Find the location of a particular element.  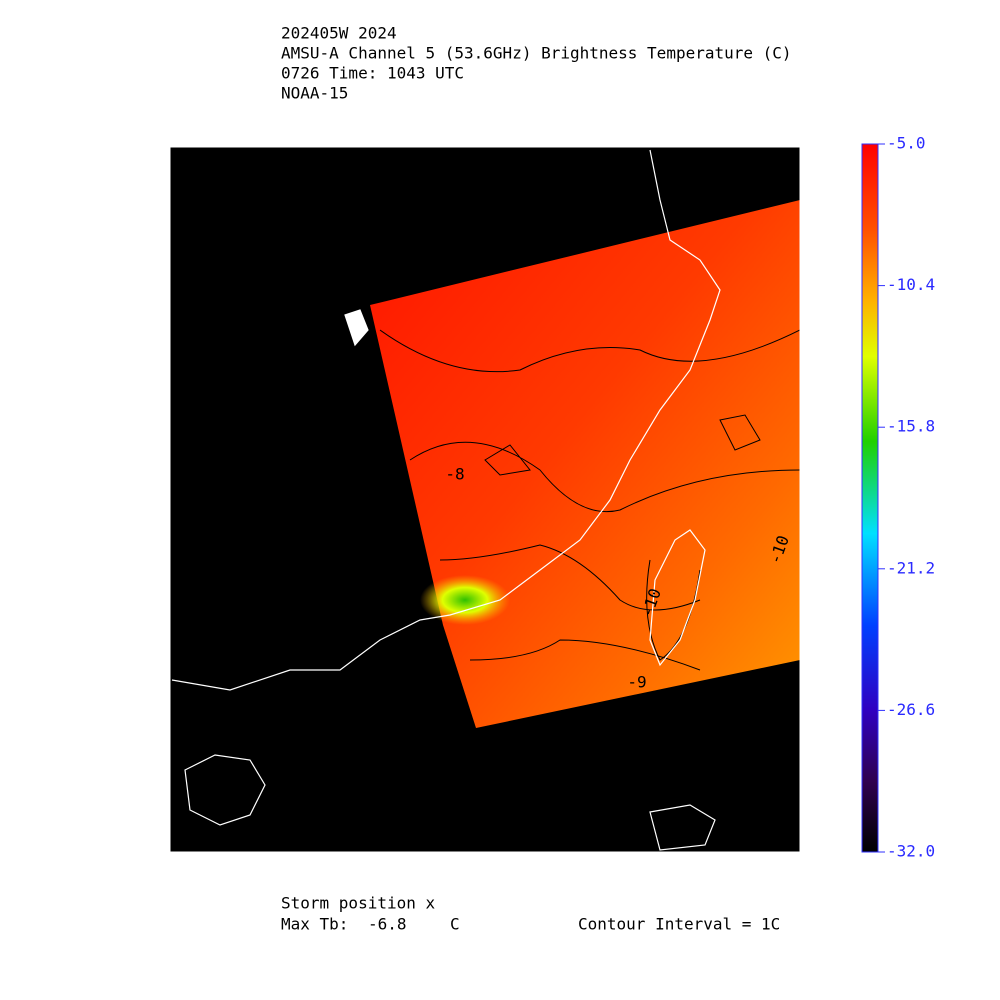

colorbar-ticks: -5.0 -10.4 -15.8 -21.2 -26.6 -32.0 is located at coordinates (906, 497).